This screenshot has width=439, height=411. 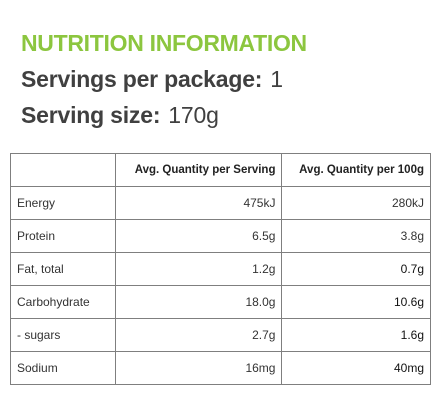 I want to click on table-row: Fat, total 1.2g 0.7g, so click(x=220, y=269).